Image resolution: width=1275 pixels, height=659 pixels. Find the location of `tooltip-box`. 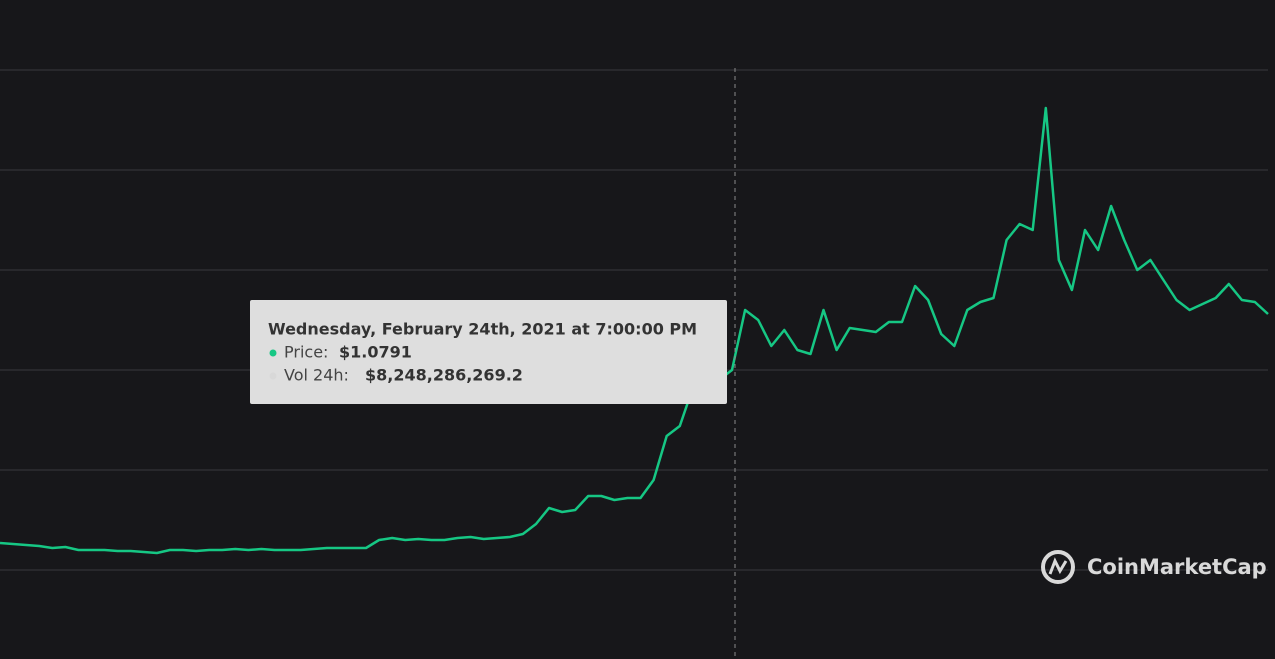

tooltip-box is located at coordinates (488, 352).